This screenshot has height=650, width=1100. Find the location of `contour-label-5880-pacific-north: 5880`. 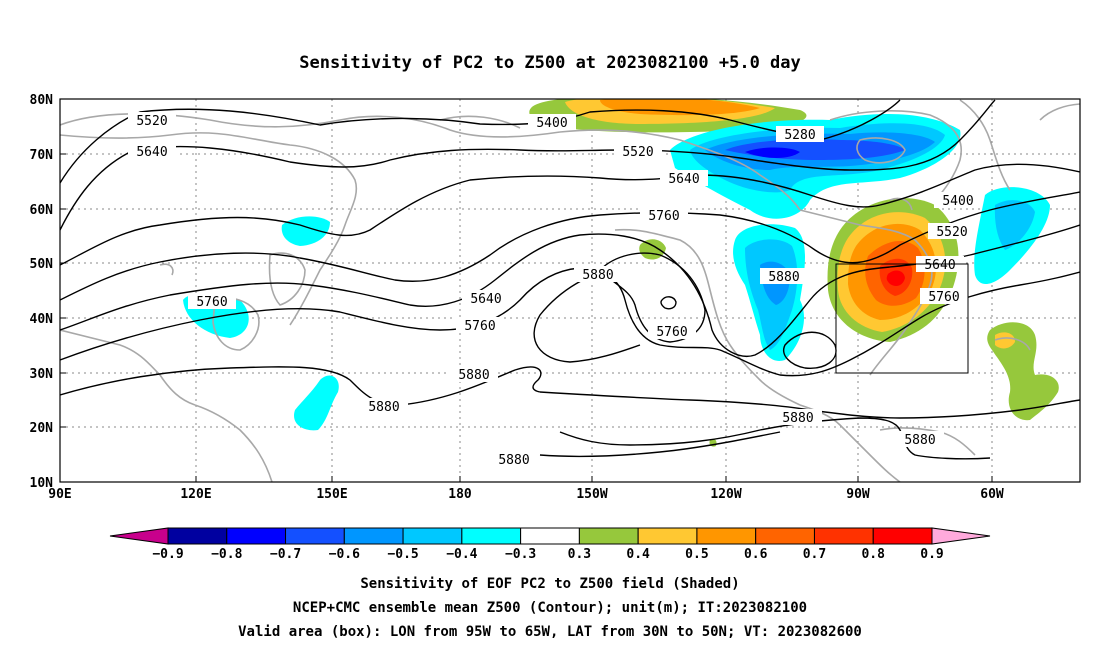

contour-label-5880-pacific-north: 5880 is located at coordinates (474, 374).